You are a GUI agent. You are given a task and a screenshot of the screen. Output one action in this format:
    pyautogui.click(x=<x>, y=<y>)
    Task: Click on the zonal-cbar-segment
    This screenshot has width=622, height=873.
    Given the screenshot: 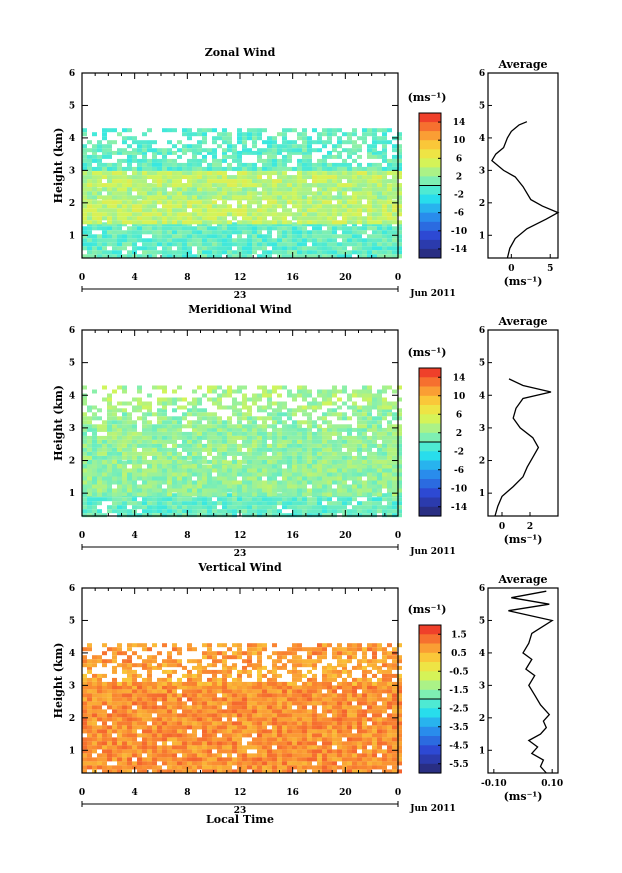 What is the action you would take?
    pyautogui.click(x=430, y=235)
    